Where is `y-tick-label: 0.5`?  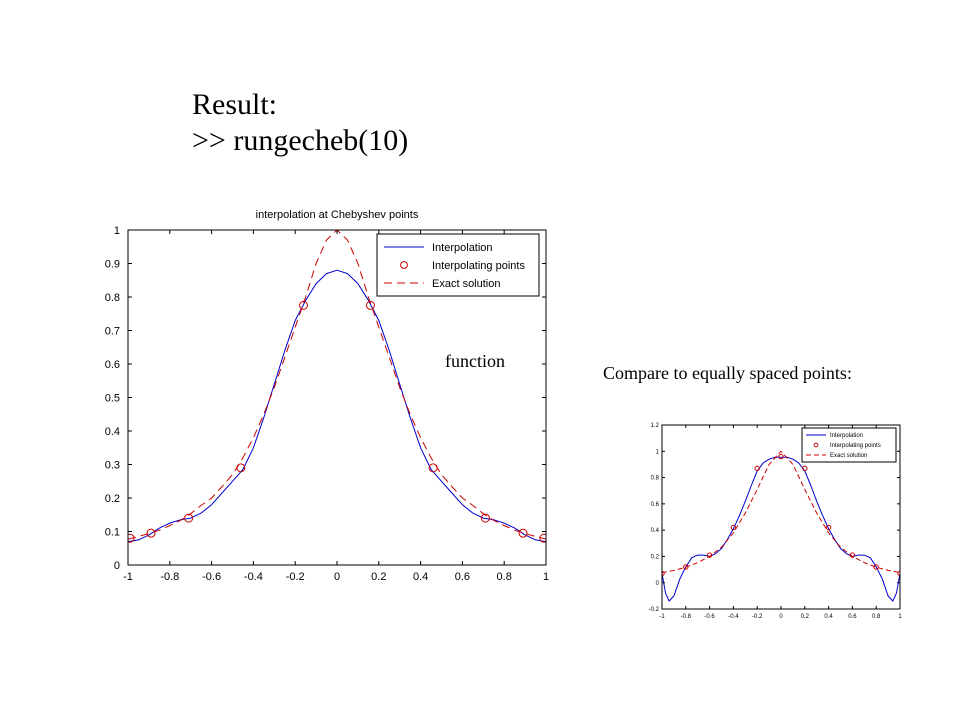 y-tick-label: 0.5 is located at coordinates (112, 398).